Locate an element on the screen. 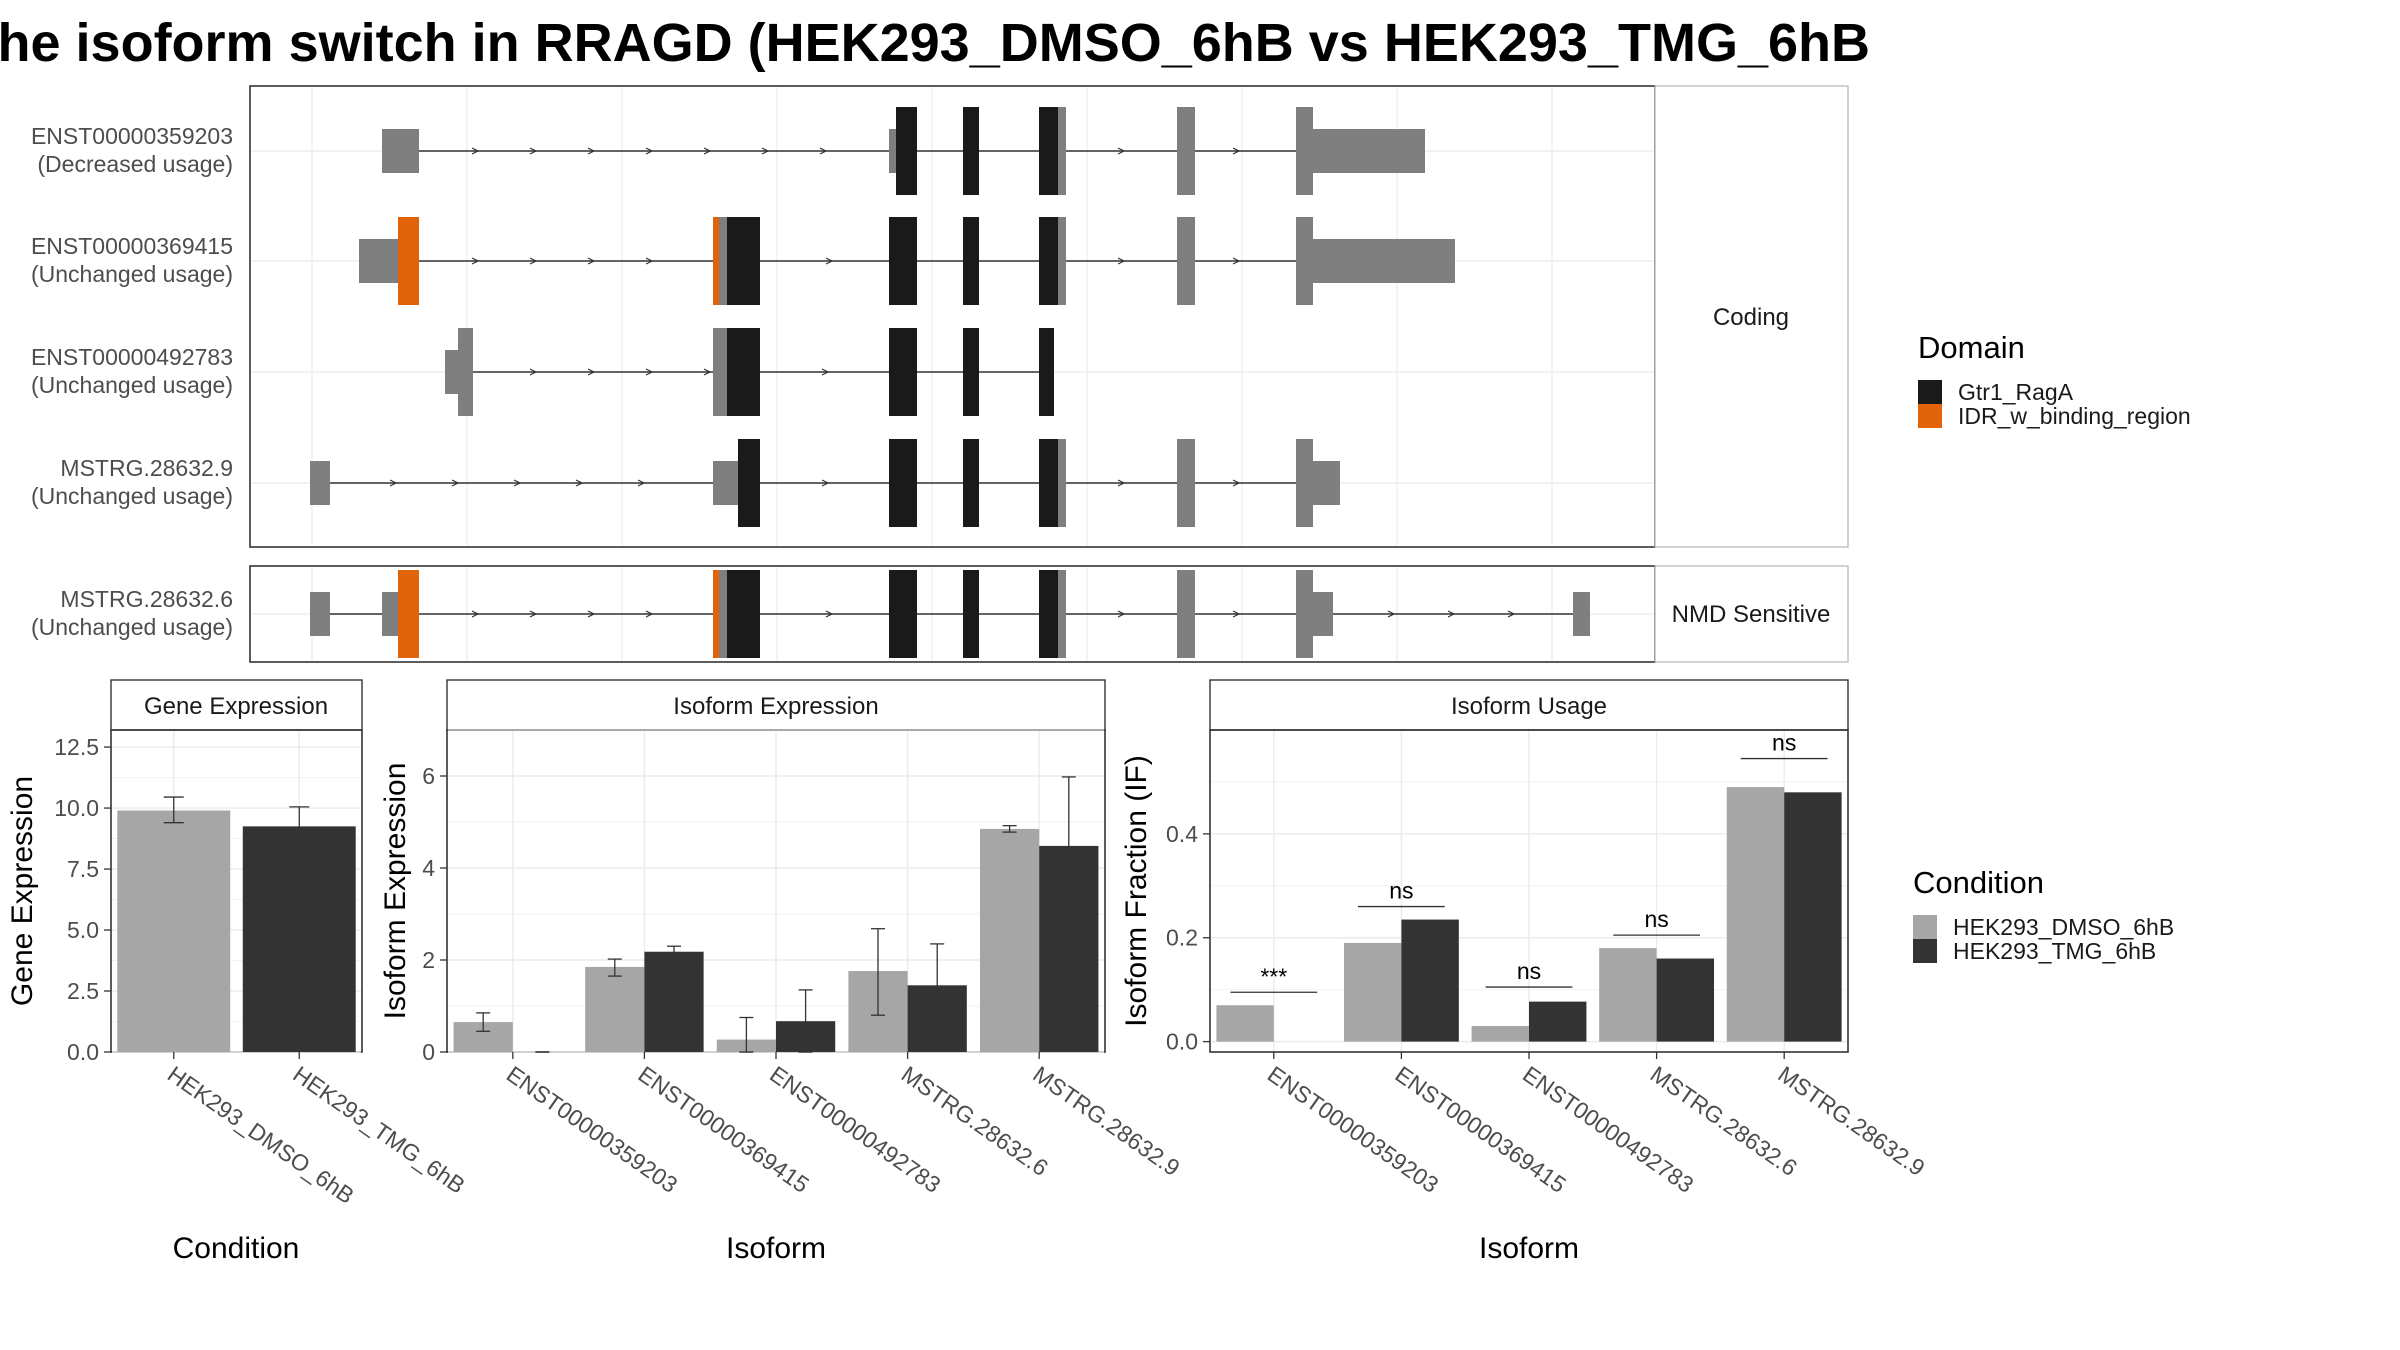 This screenshot has width=2400, height=1350. y-tick-label: 0 is located at coordinates (428, 1052).